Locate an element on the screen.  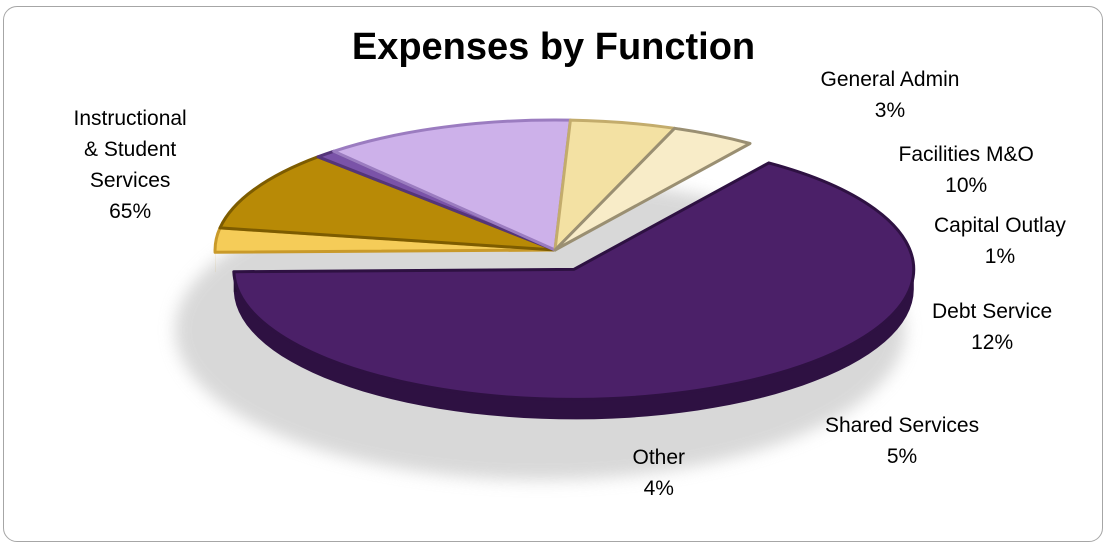
slice-label-name: General Admin is located at coordinates (890, 79).